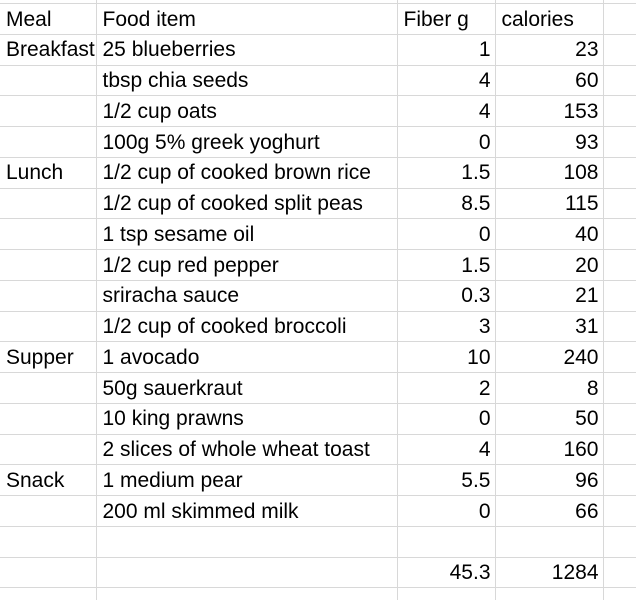 Image resolution: width=636 pixels, height=600 pixels. Describe the element at coordinates (446, 327) in the screenshot. I see `cell-fiber: 3` at that location.